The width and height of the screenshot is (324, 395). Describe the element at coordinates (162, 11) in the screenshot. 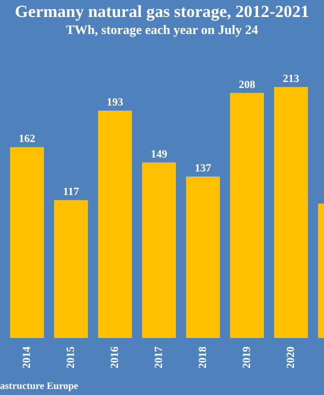

I see `chart-title: Germany natural gas storage, 2012-2021` at that location.